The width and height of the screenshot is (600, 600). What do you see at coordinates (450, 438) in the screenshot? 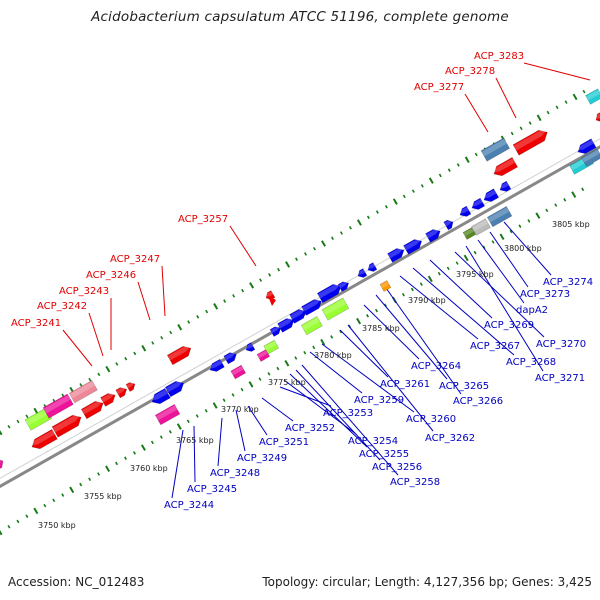
I see `label-acp-3262: ACP_3262` at bounding box center [450, 438].